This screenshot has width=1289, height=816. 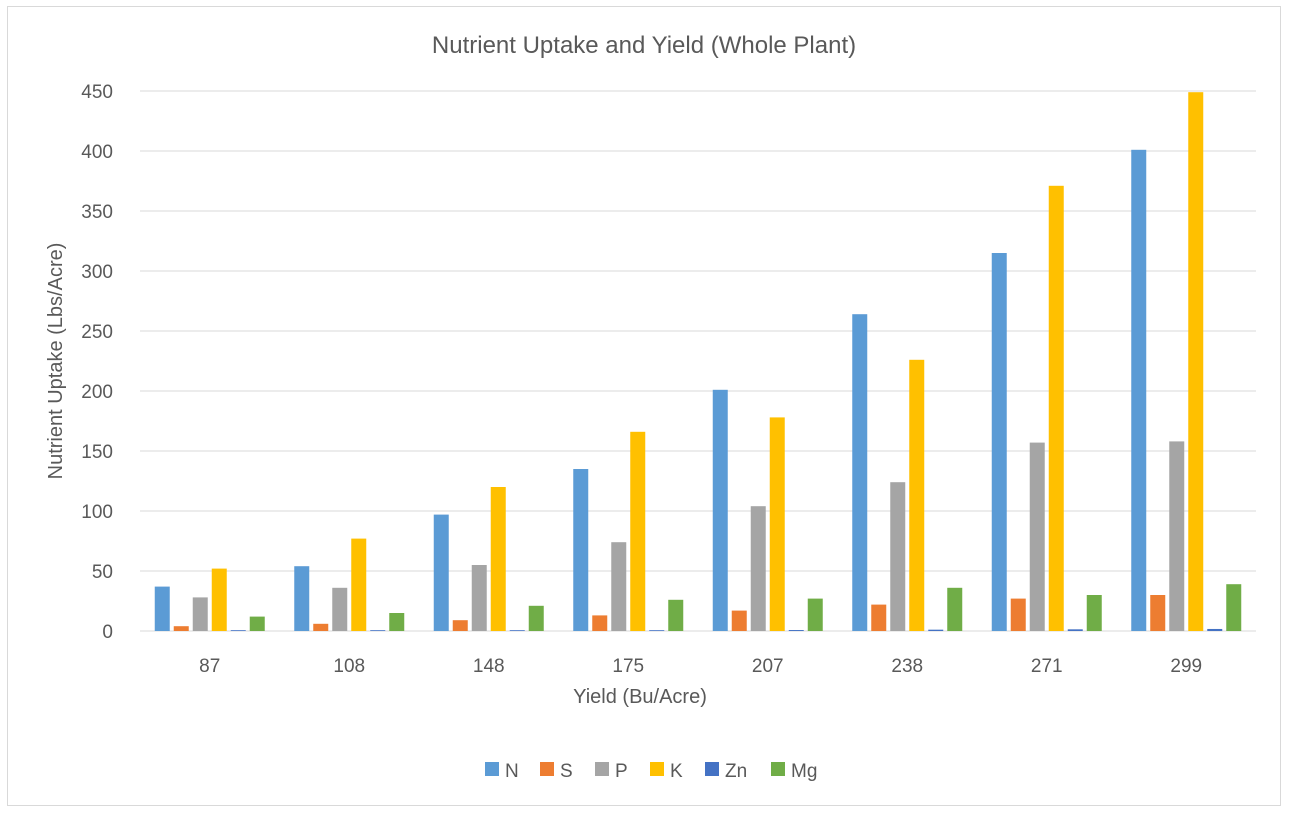 I want to click on legend: N S P K Zn Mg, so click(x=651, y=771).